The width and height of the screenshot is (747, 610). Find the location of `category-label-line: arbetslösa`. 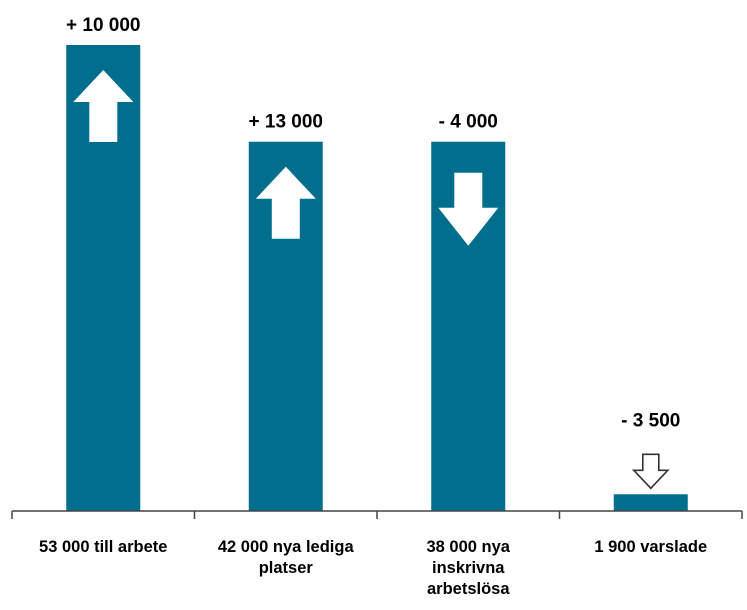

category-label-line: arbetslösa is located at coordinates (468, 589).